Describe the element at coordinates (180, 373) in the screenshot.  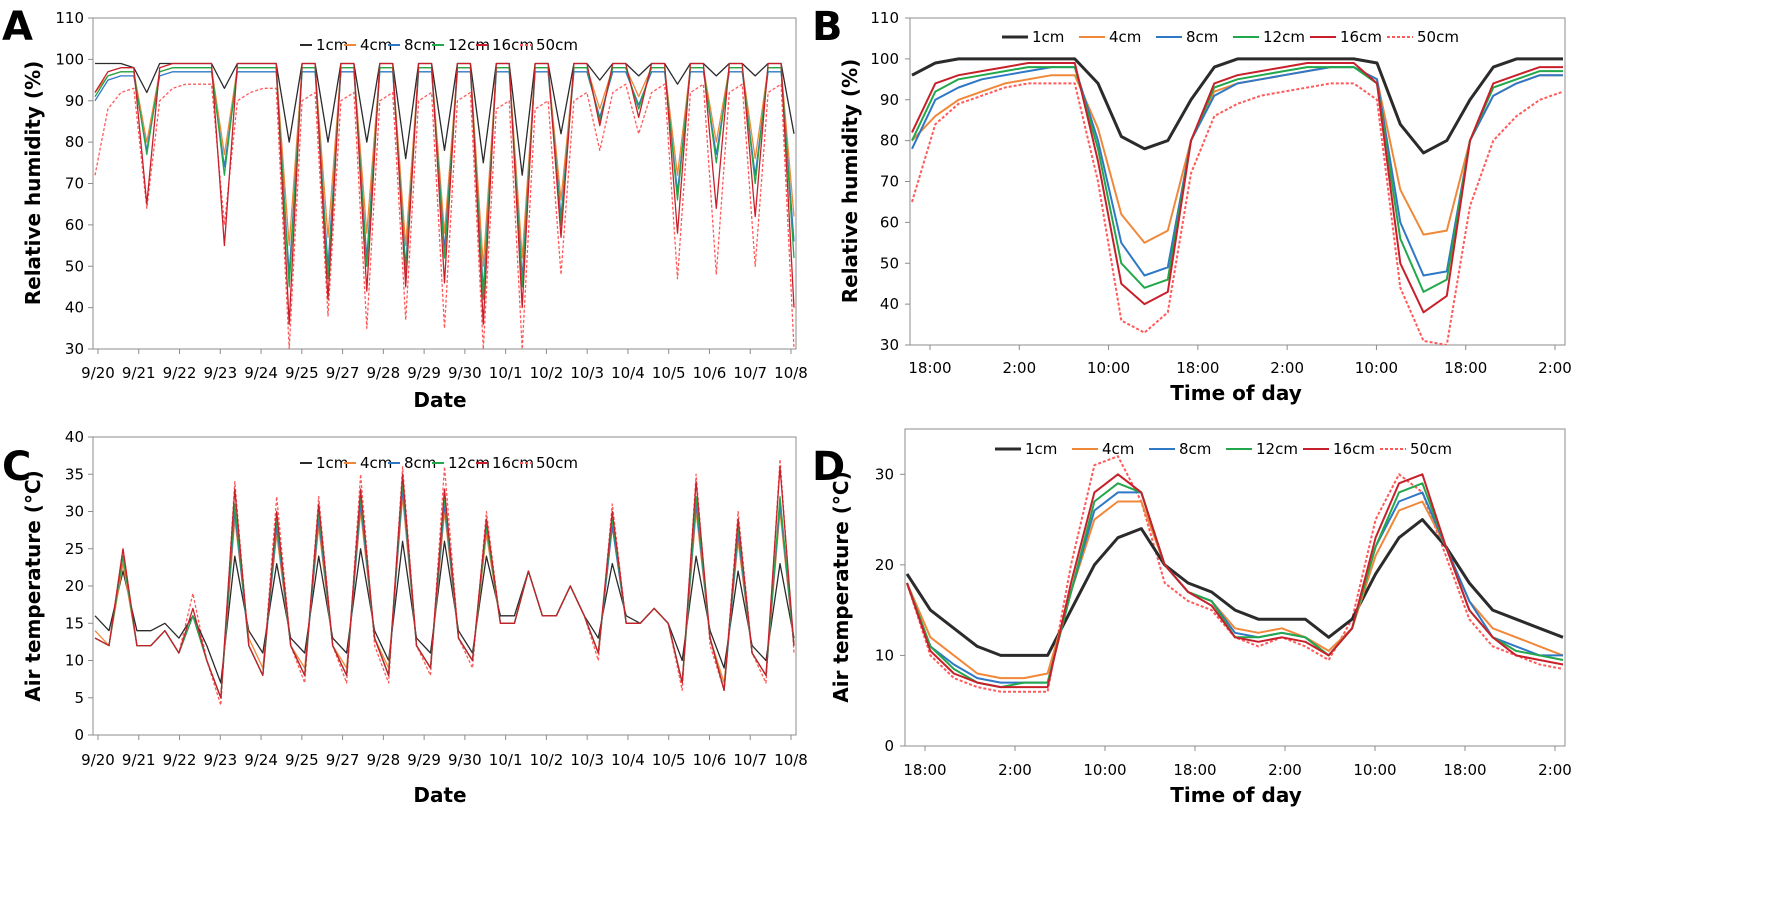
I see `x-tick-label: 9/22` at that location.